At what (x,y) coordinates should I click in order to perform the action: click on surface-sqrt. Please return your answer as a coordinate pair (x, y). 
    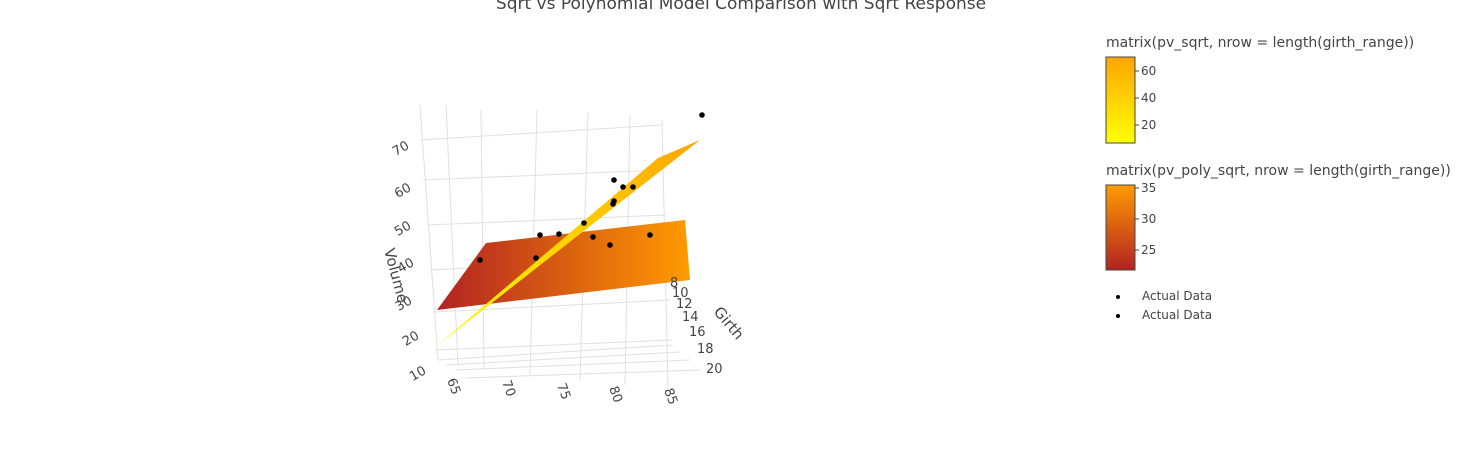
    Looking at the image, I should click on (569, 242).